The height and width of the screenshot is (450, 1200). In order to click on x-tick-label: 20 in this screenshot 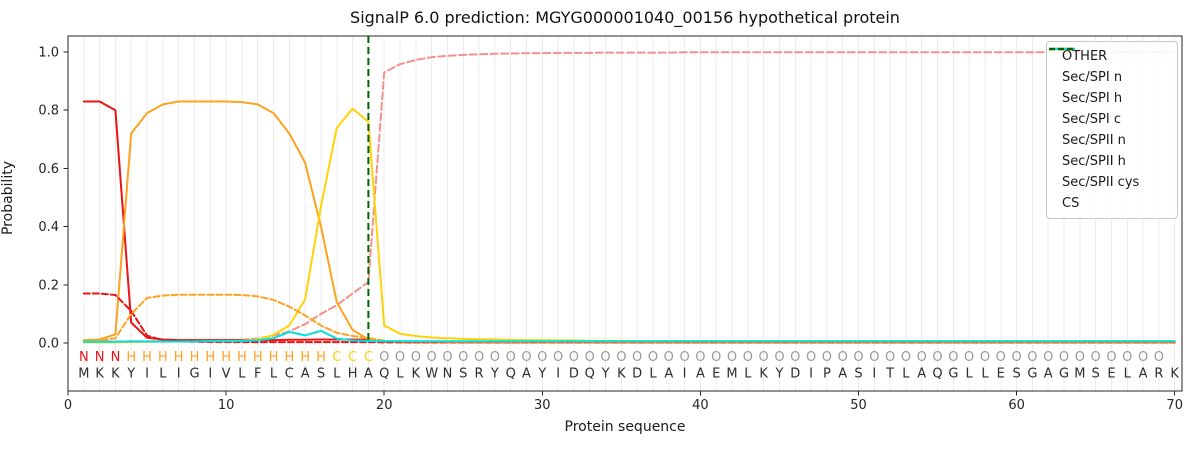, I will do `click(384, 405)`.